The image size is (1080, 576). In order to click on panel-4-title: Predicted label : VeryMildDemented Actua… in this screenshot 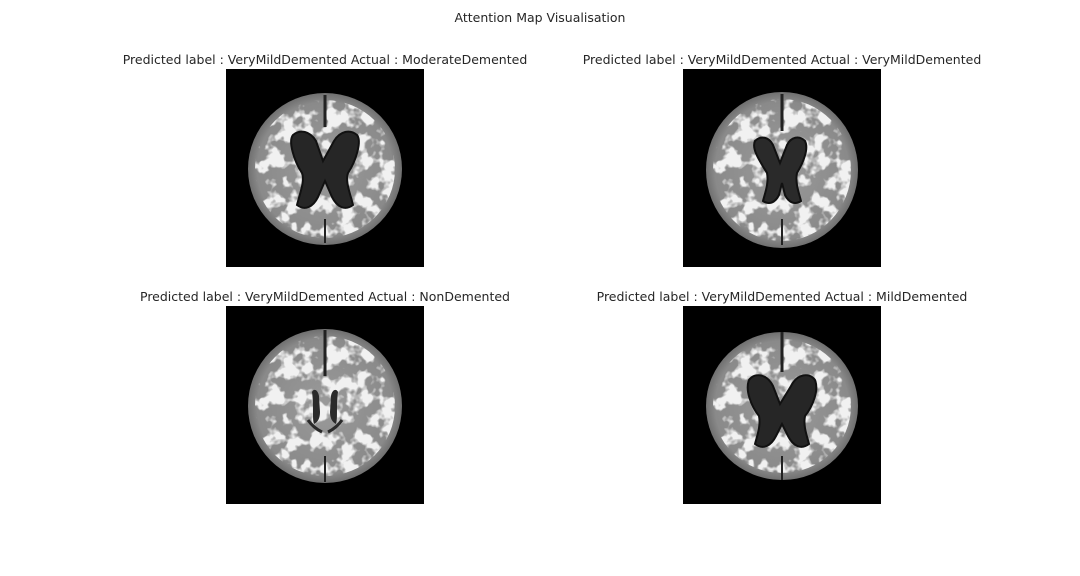, I will do `click(782, 296)`.